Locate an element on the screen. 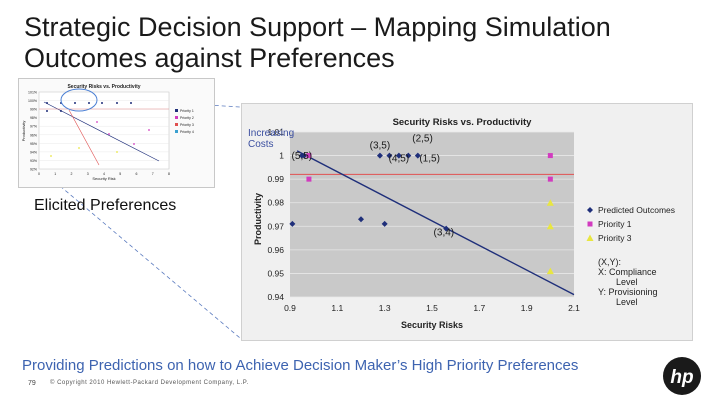 The height and width of the screenshot is (405, 720). thumb-x-tick: 0 is located at coordinates (39, 174).